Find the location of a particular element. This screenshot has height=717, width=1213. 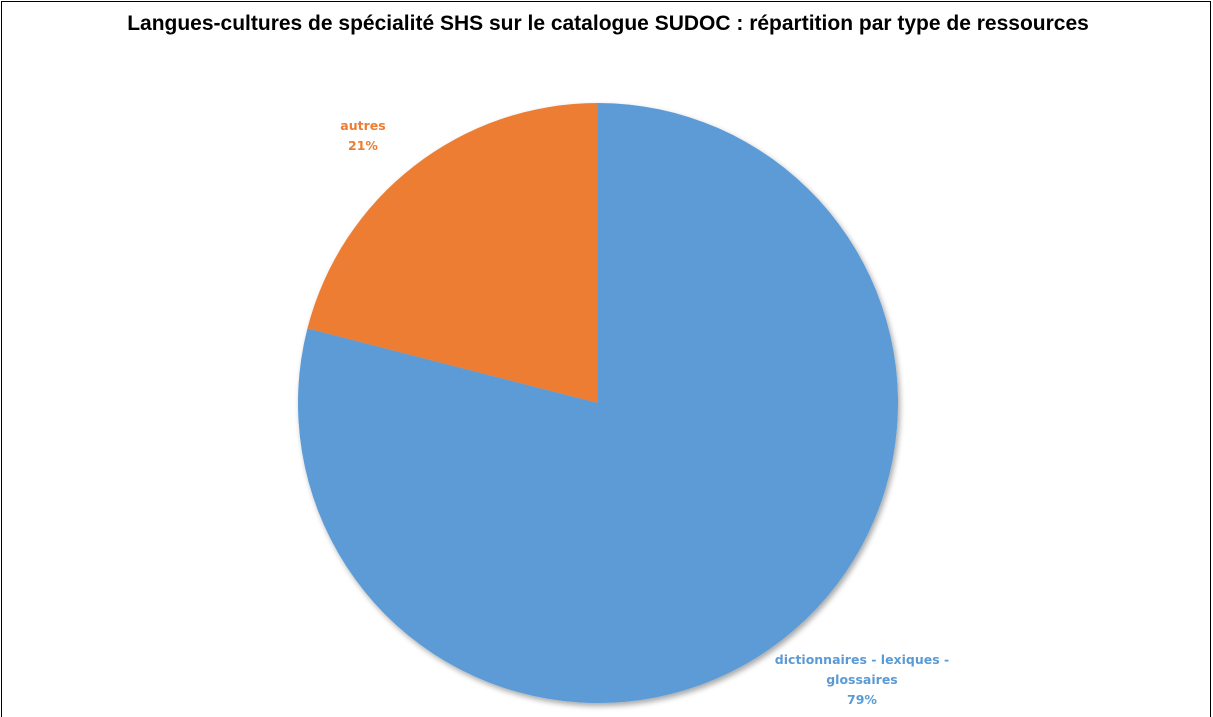

data-label-autres: autres 21% is located at coordinates (362, 135).